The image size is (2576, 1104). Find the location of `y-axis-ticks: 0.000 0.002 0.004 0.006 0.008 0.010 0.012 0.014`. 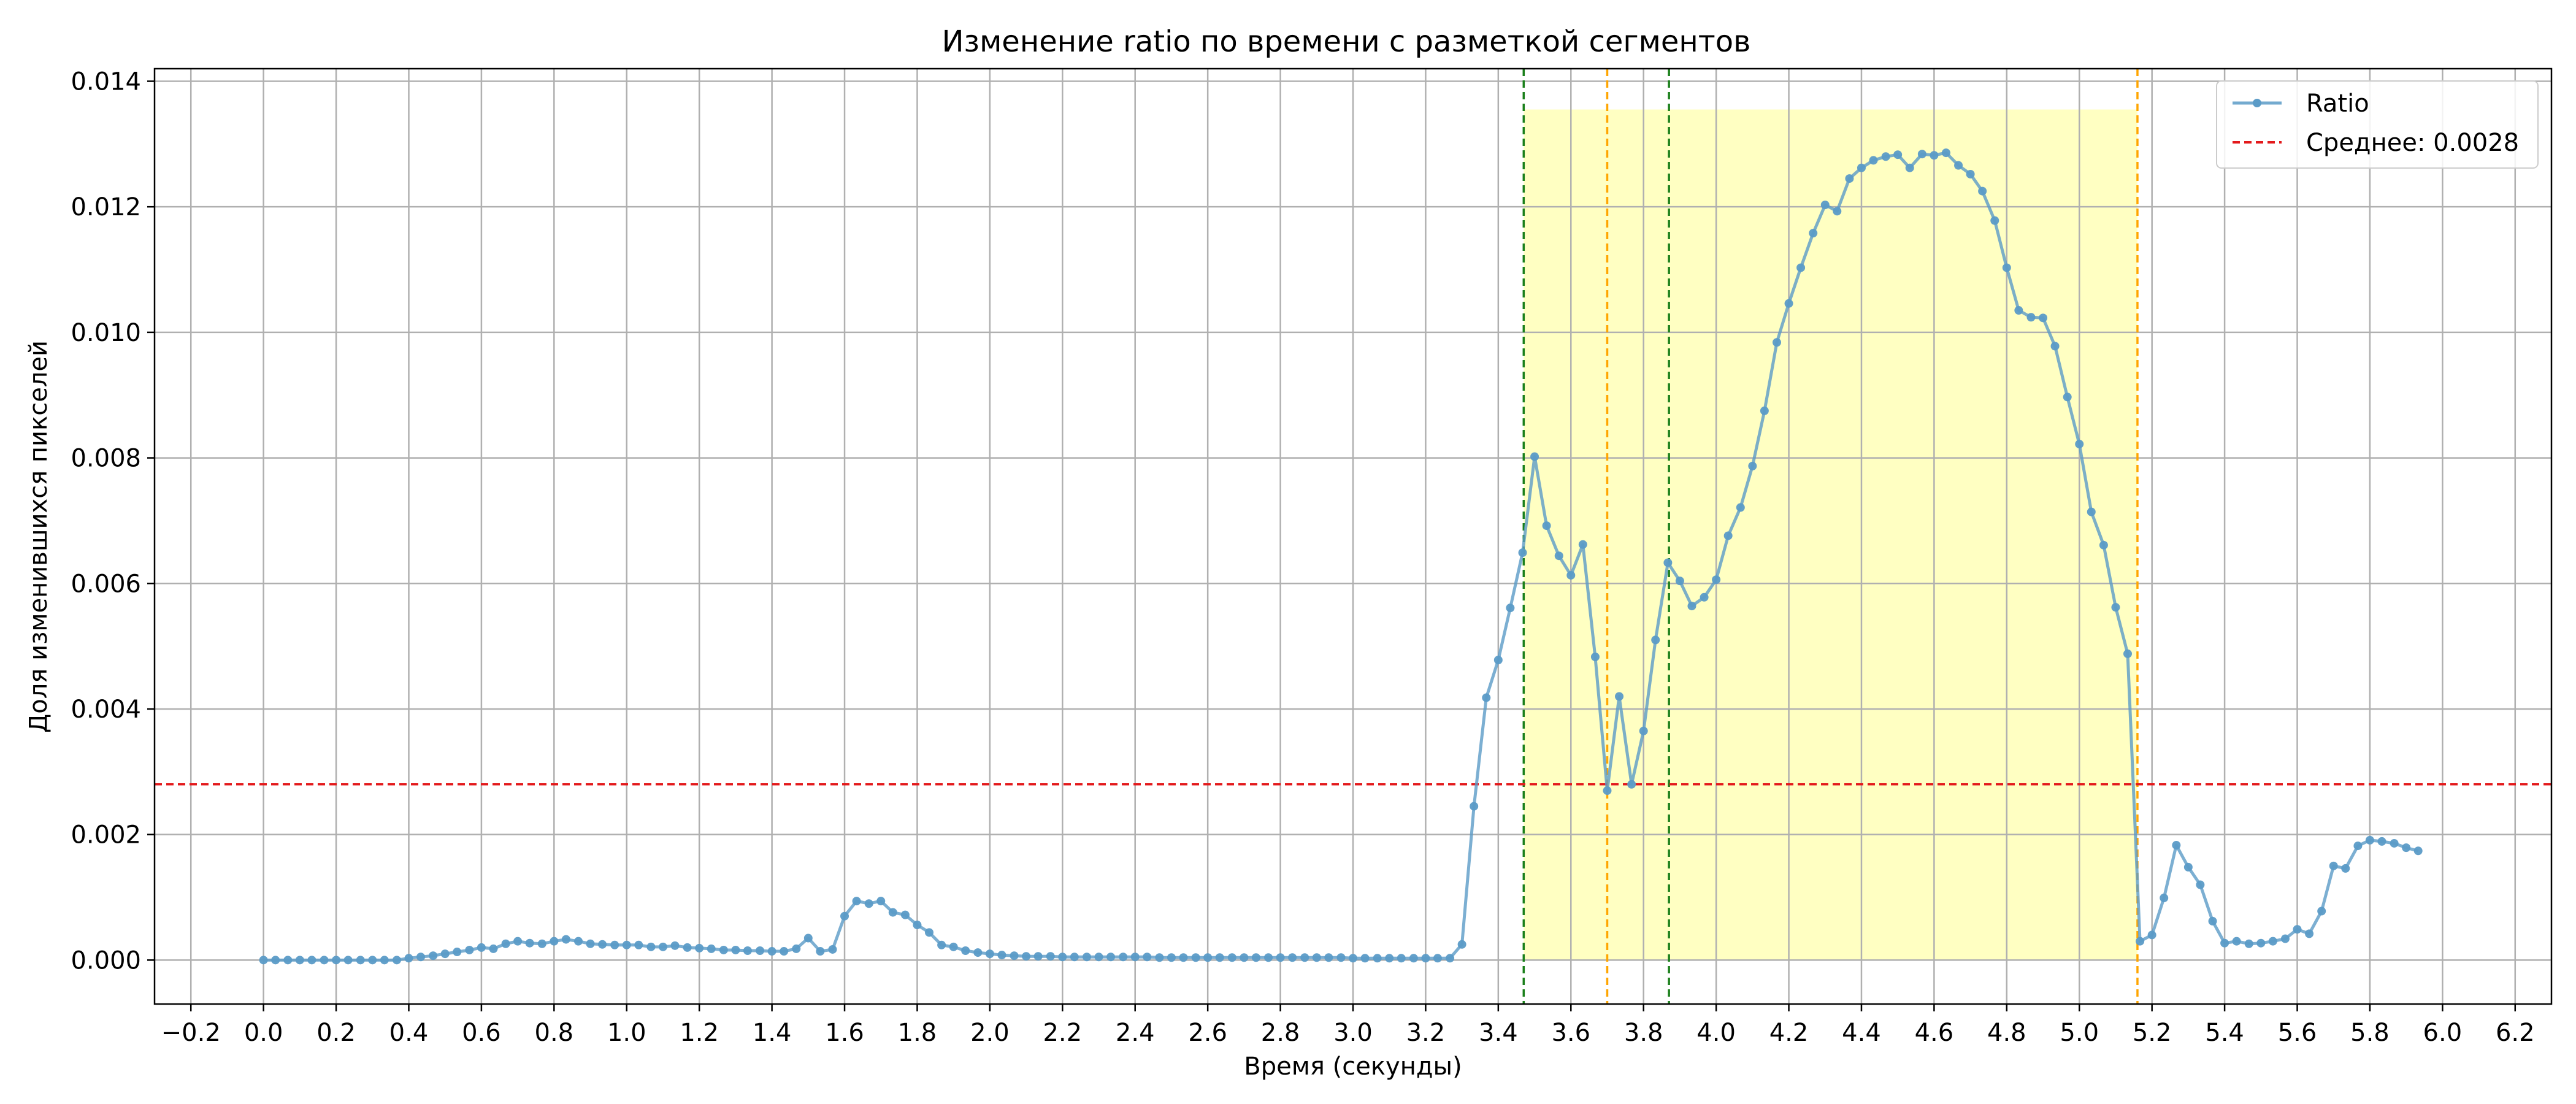

y-axis-ticks: 0.000 0.002 0.004 0.006 0.008 0.010 0.012 0.014 is located at coordinates (113, 521).